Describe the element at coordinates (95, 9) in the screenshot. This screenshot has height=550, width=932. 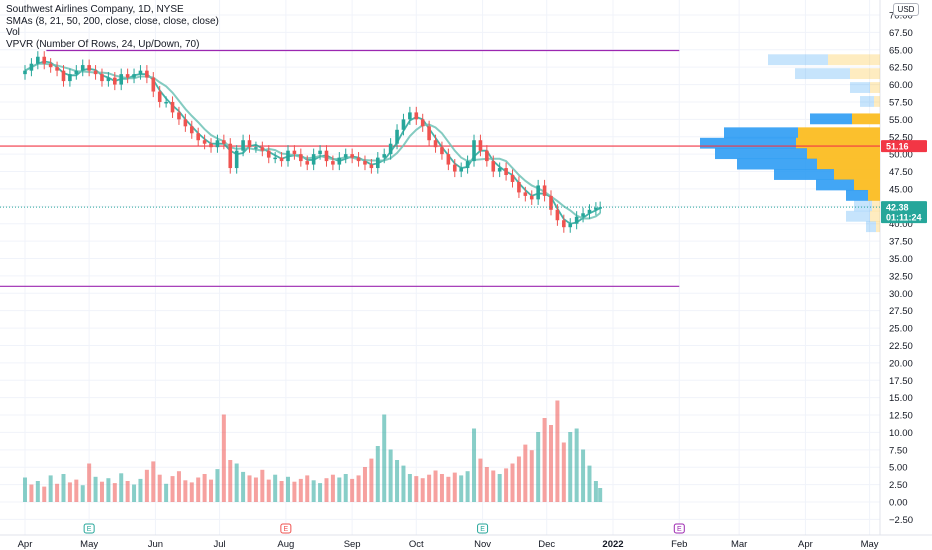
I see `legend-symbol: Southwest Airlines Company, 1D, NYSE` at that location.